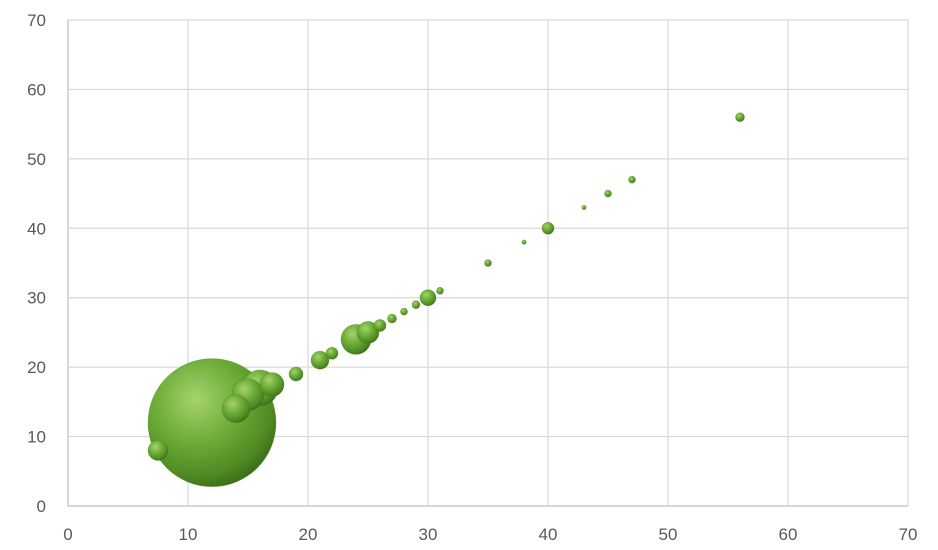 The image size is (938, 550). Describe the element at coordinates (36, 20) in the screenshot. I see `y-tick-label: 70` at that location.